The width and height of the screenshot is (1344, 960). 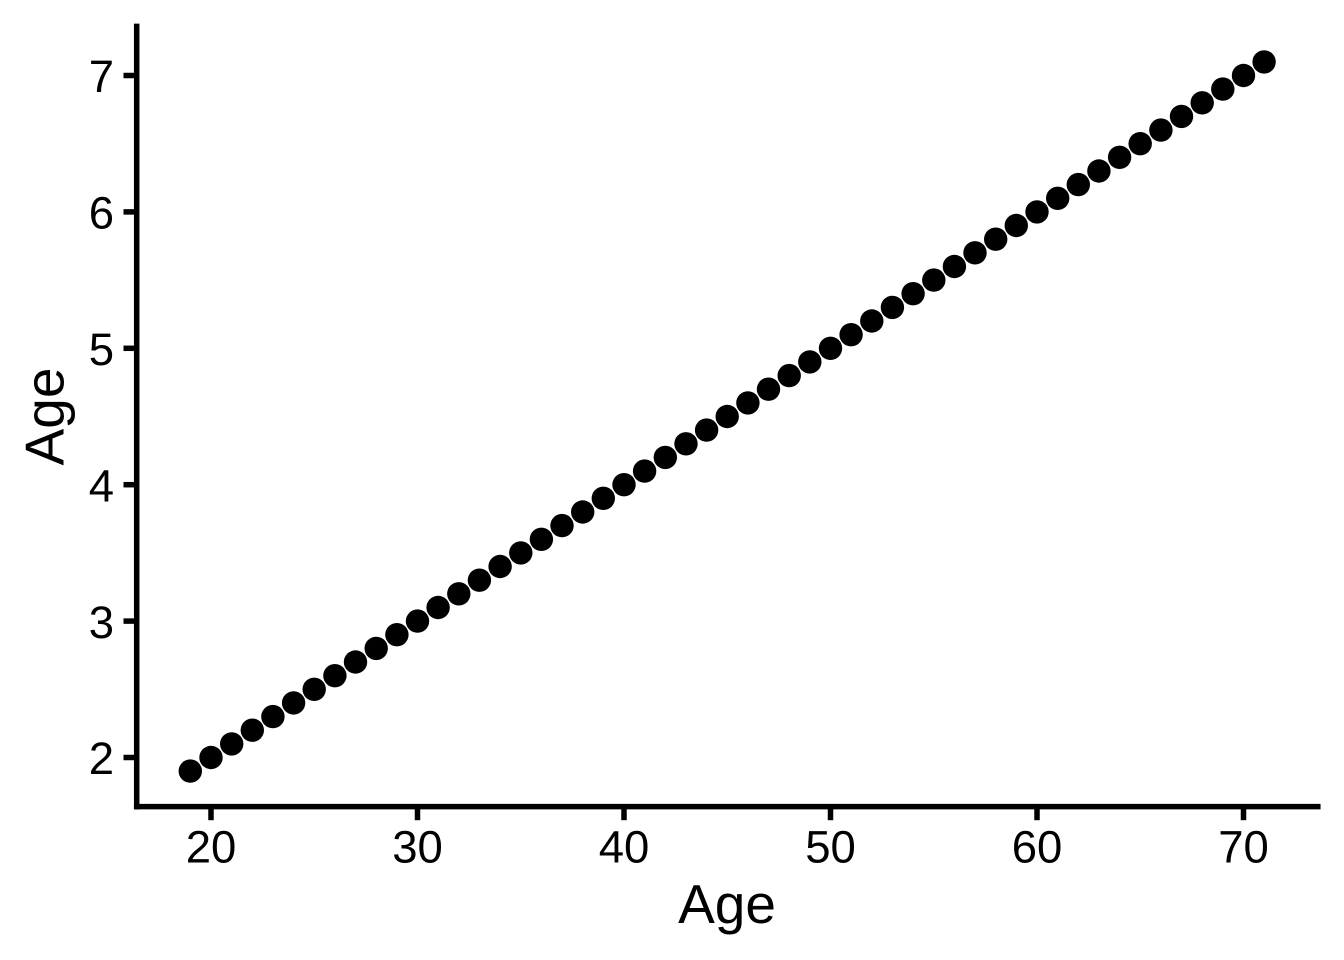 I want to click on svg-text: 20, so click(x=211, y=847).